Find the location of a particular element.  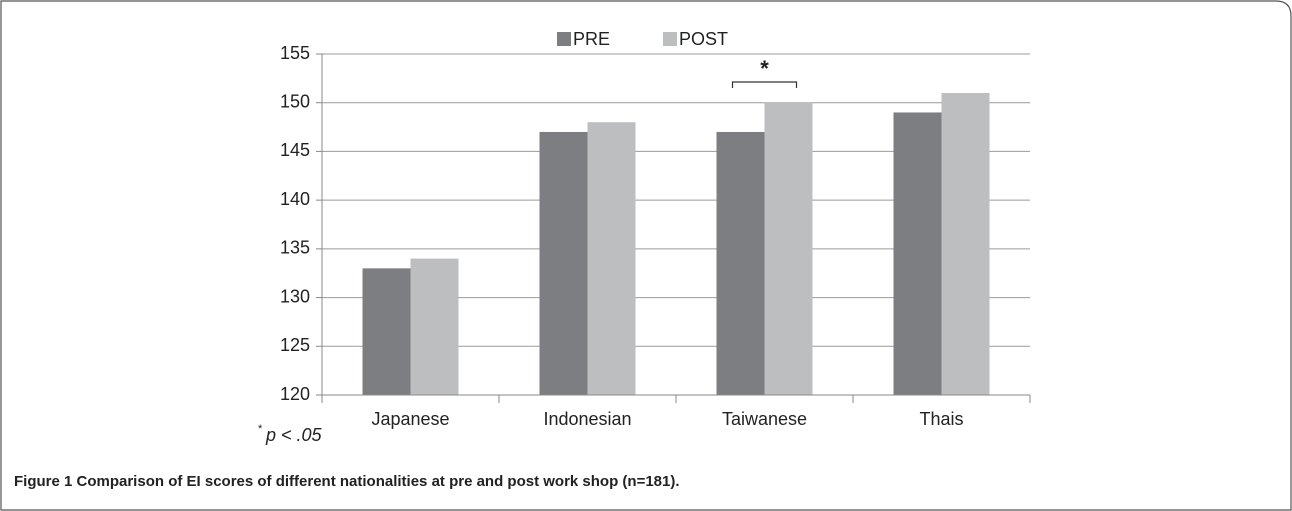

x-tick-label: Thais is located at coordinates (941, 419).